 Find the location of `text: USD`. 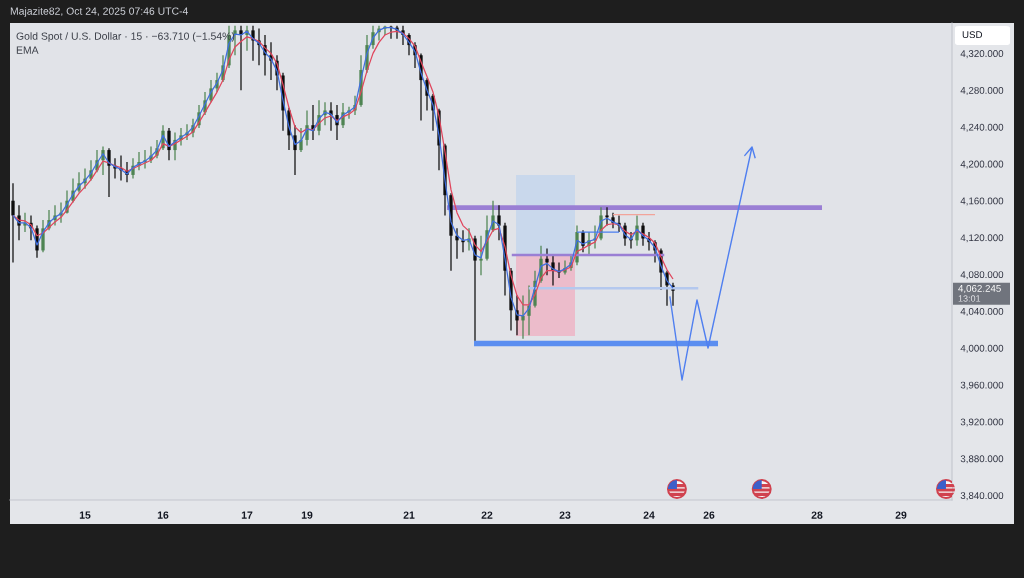

text: USD is located at coordinates (972, 35).